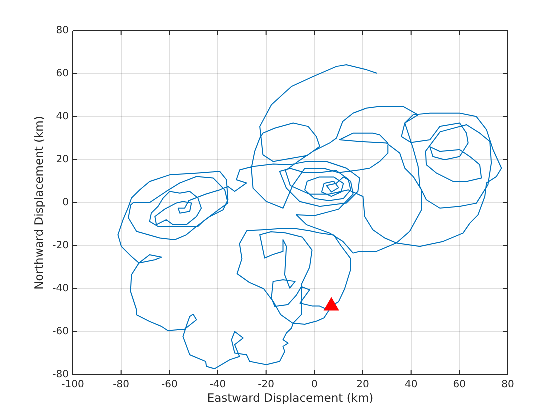 This screenshot has height=420, width=560. Describe the element at coordinates (218, 385) in the screenshot. I see `x-tick-label: -40` at that location.